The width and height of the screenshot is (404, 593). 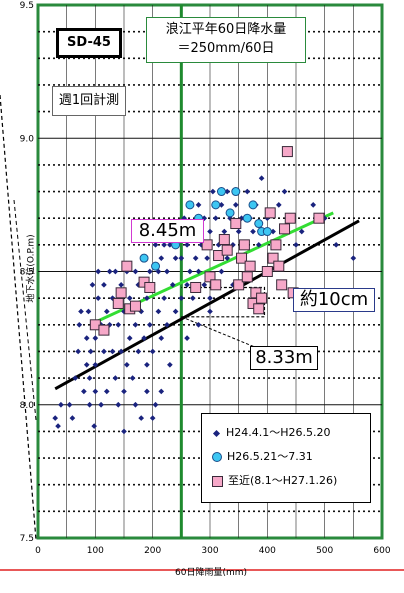 What do you see at coordinates (217, 457) in the screenshot?
I see `circle-marker-icon` at bounding box center [217, 457].